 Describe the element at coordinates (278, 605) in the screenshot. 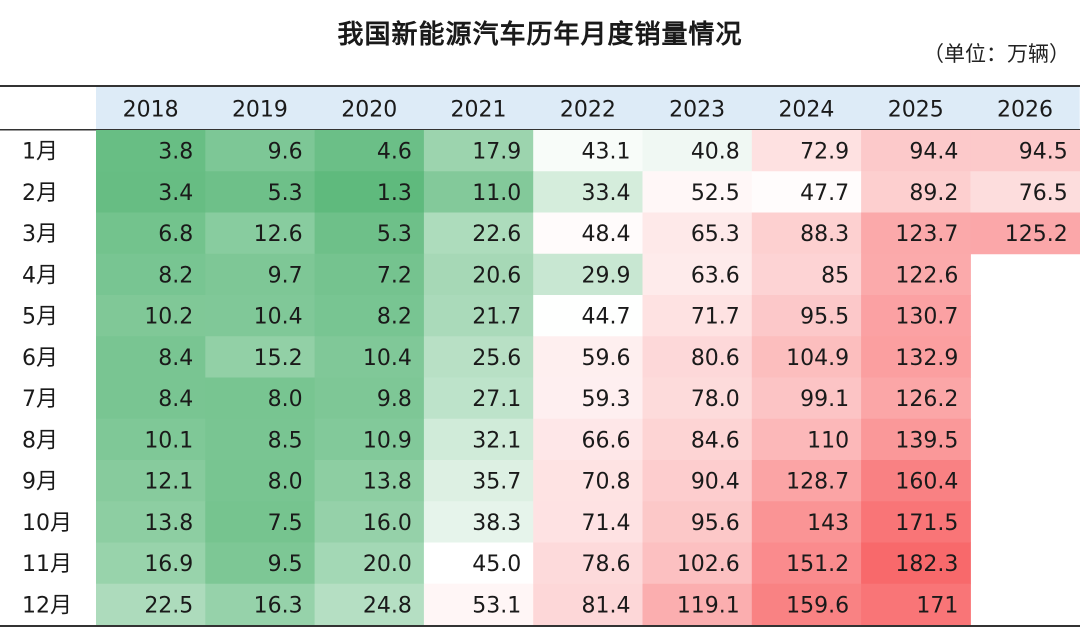

I see `cell-value: 16.3` at that location.